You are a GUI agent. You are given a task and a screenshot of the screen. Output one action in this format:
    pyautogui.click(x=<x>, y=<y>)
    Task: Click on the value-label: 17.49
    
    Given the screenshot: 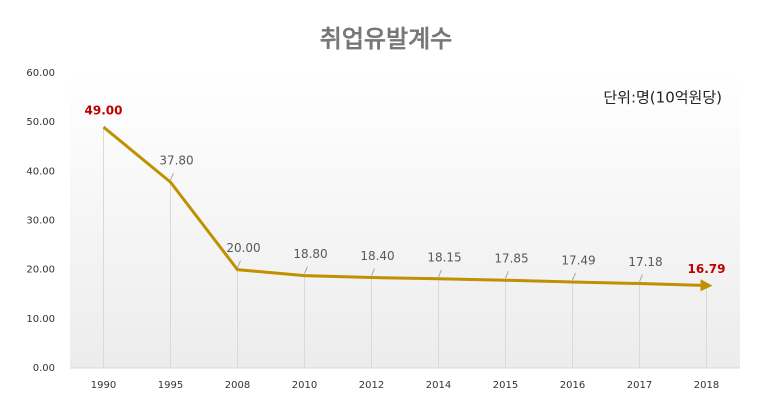 What is the action you would take?
    pyautogui.click(x=578, y=261)
    